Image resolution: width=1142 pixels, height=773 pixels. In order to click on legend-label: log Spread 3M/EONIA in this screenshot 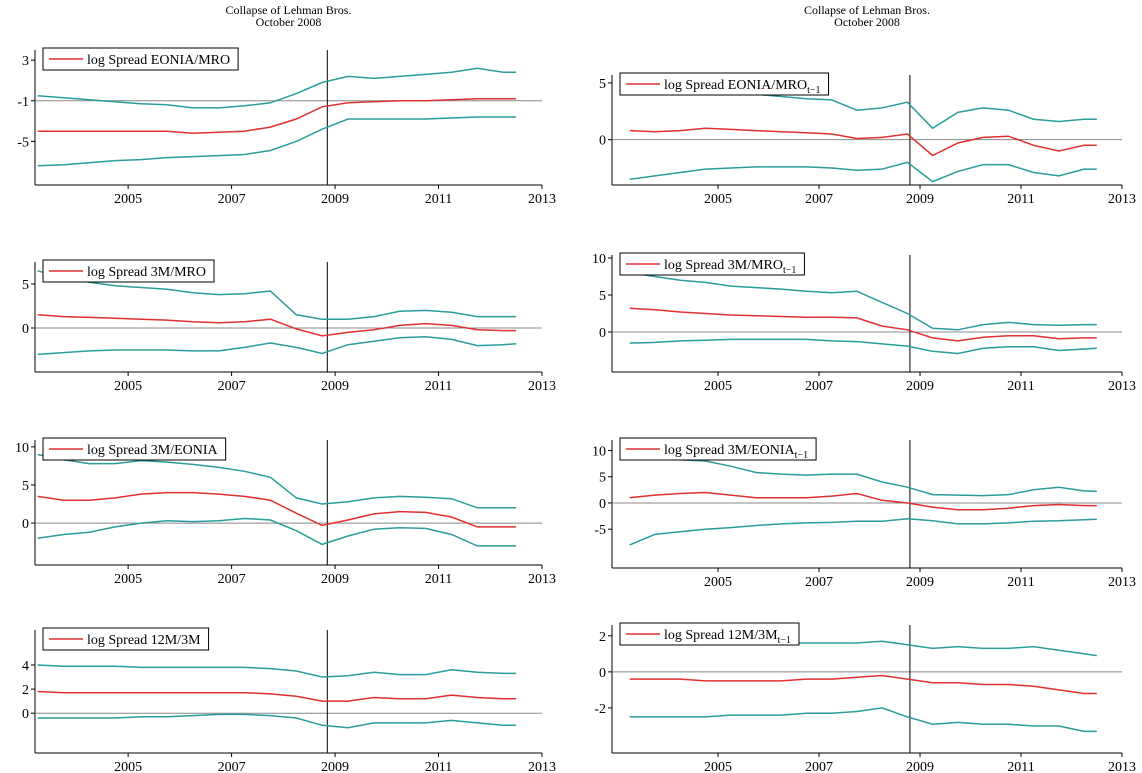, I will do `click(153, 450)`.